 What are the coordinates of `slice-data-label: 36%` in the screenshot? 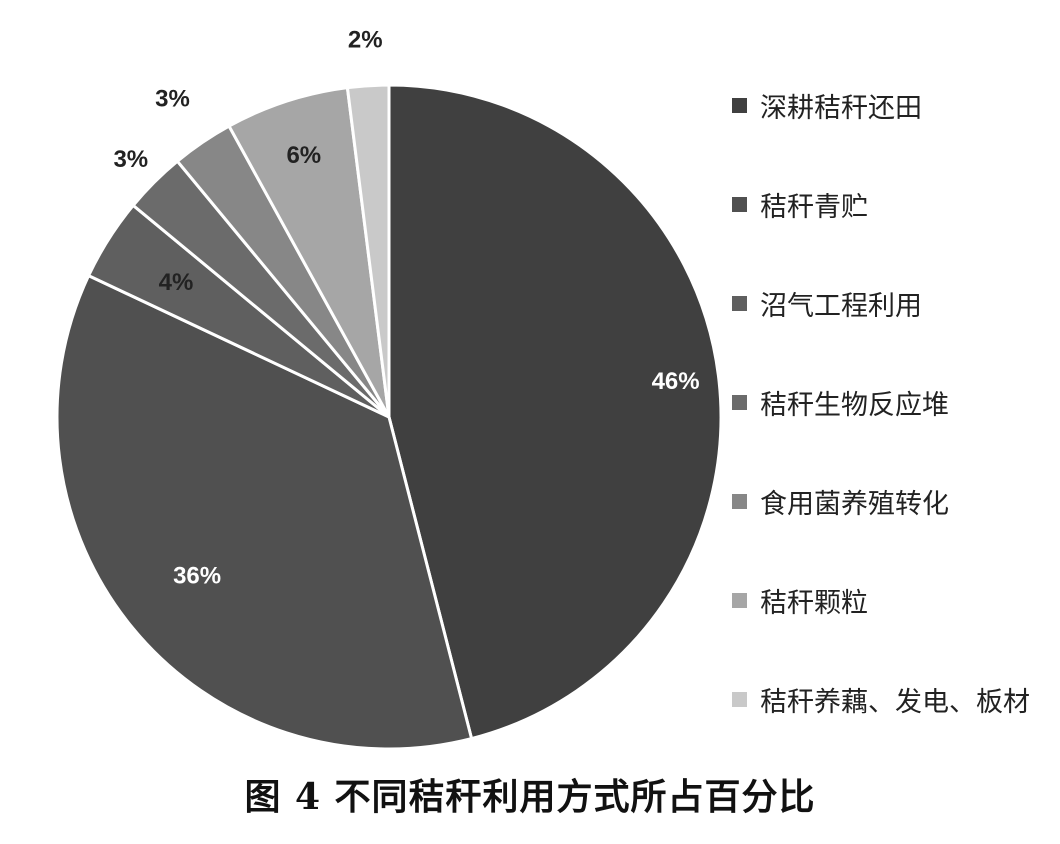 It's located at (197, 576).